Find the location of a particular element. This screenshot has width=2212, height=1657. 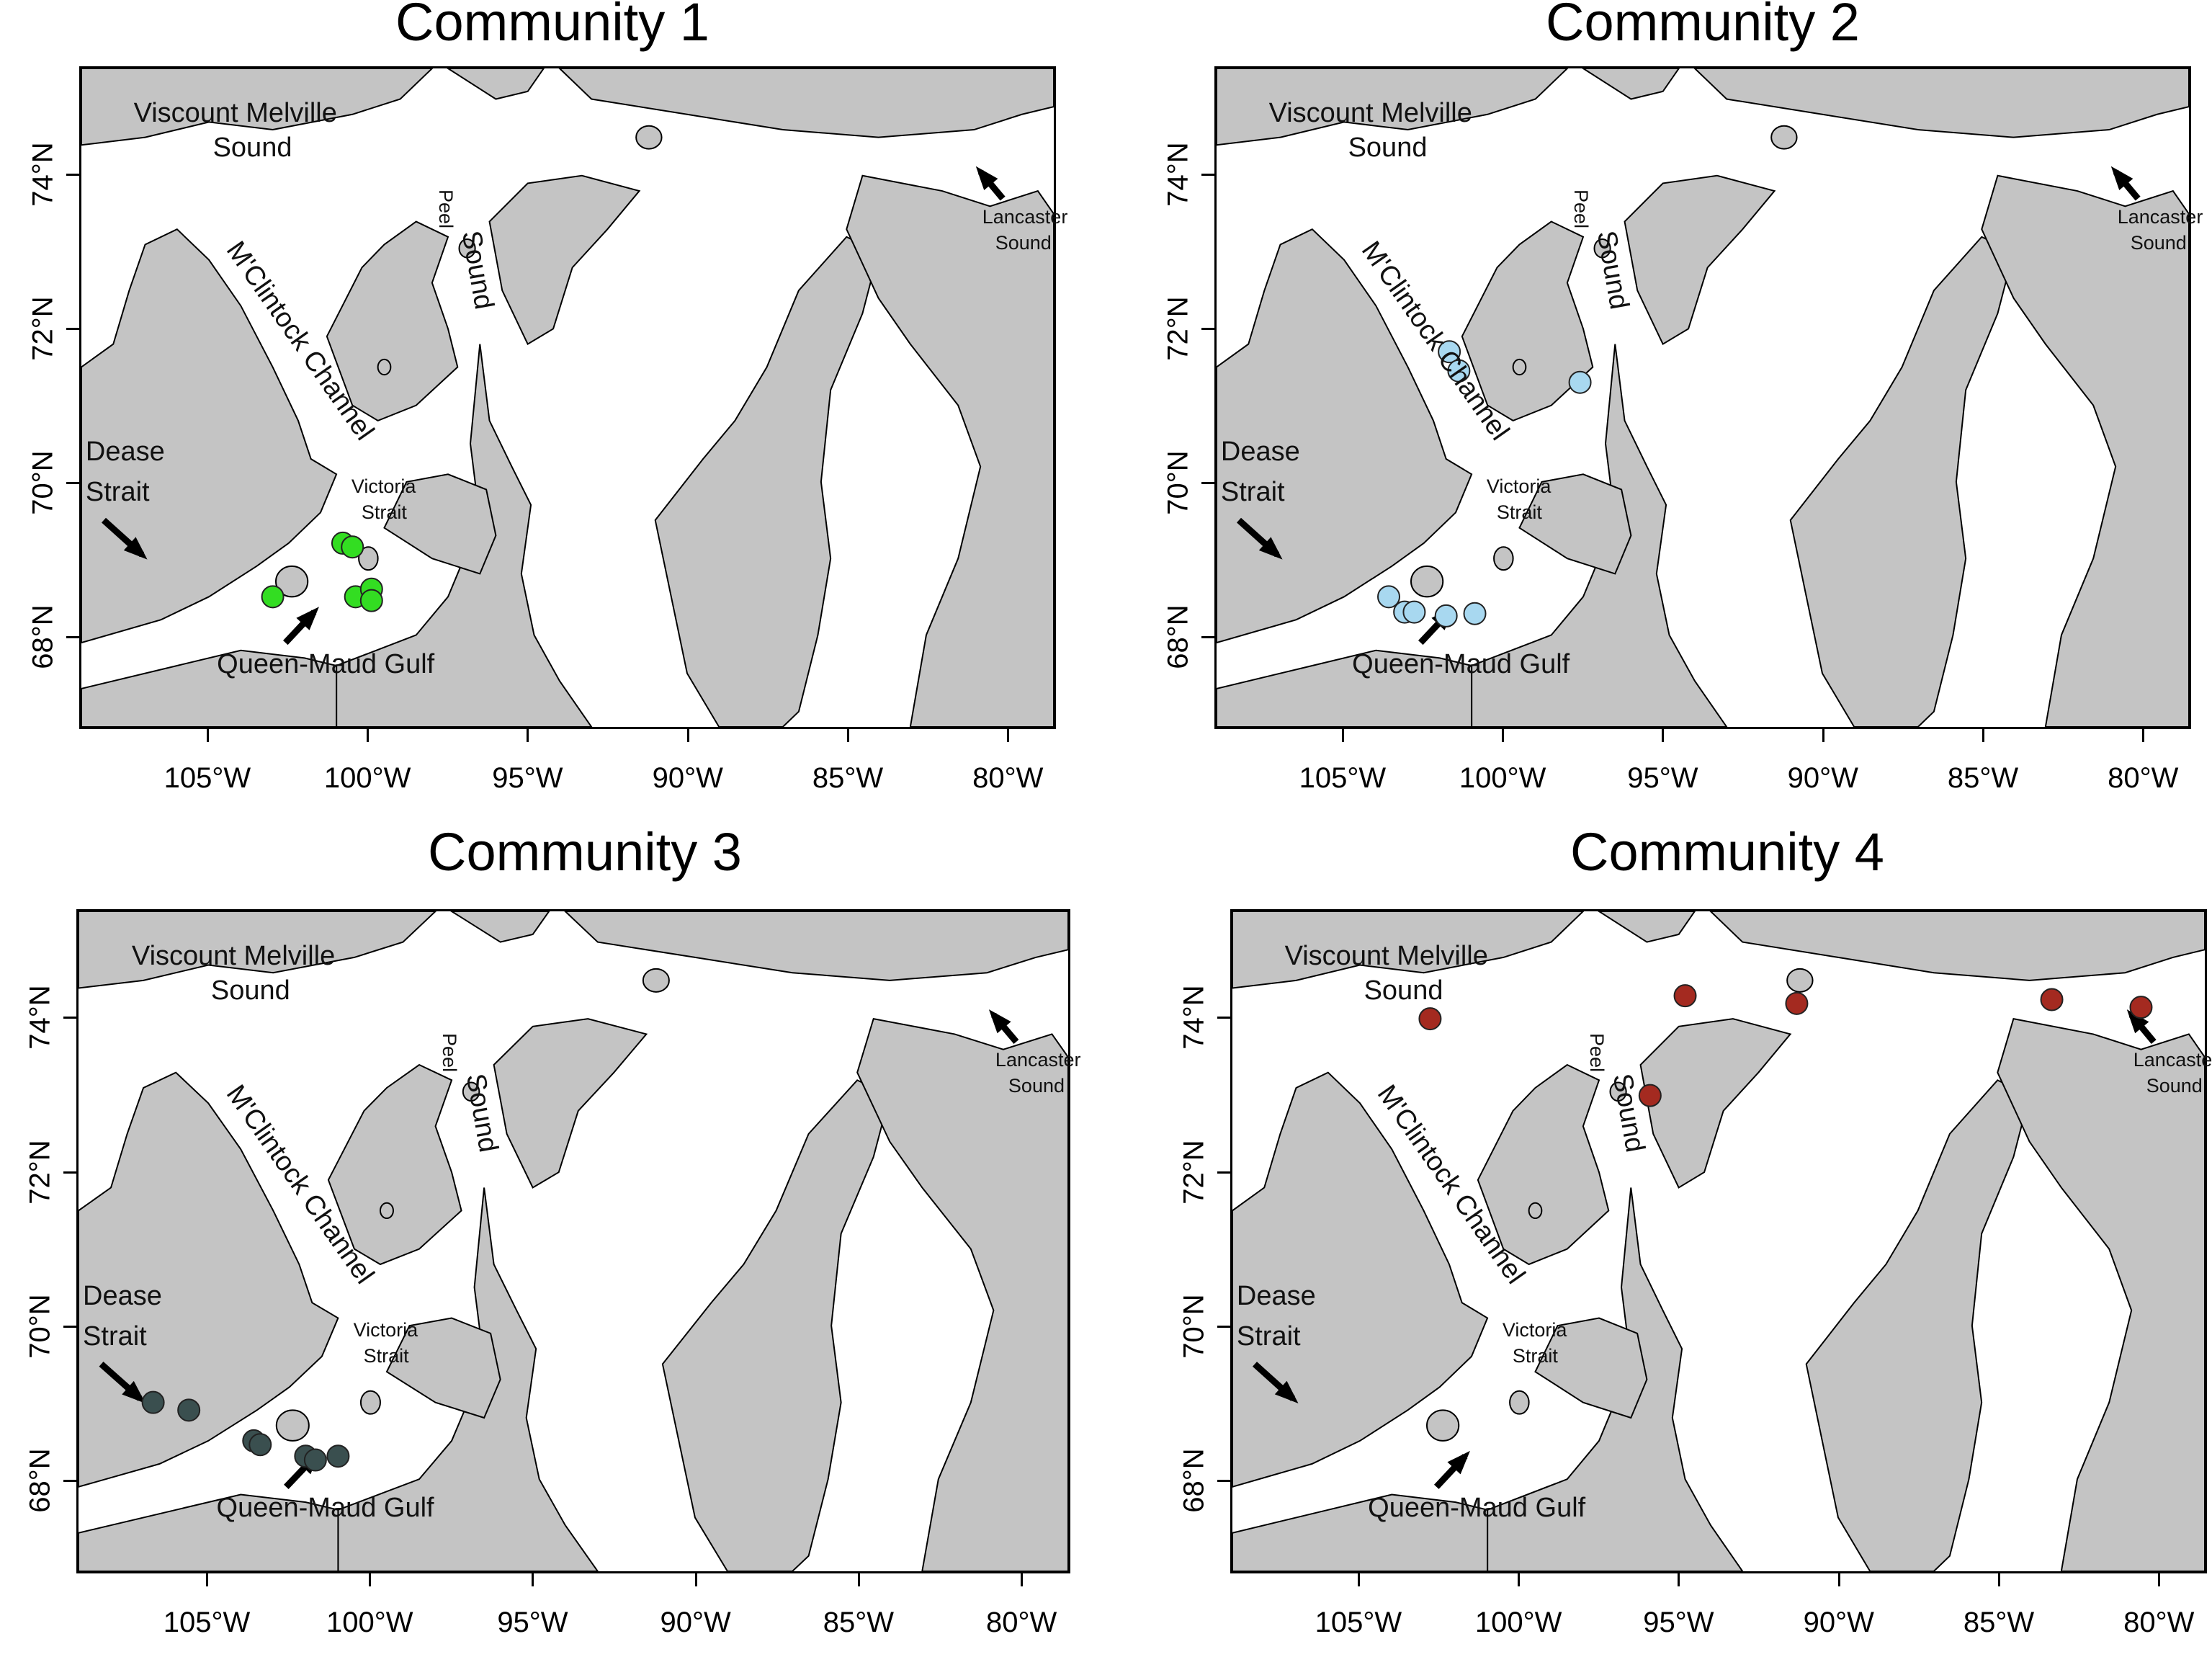

label-lancaster: Sound is located at coordinates (2158, 242).